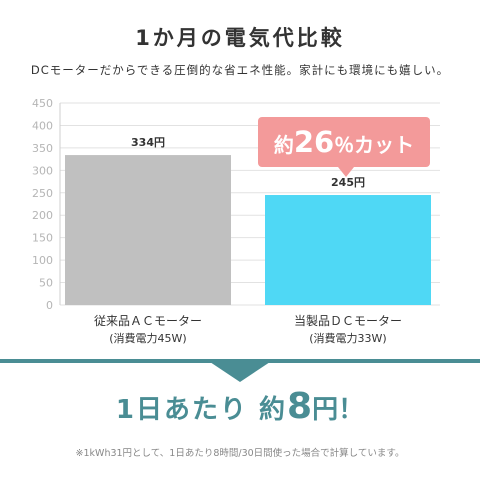  Describe the element at coordinates (240, 38) in the screenshot. I see `page-title: 1か月の電気代比較` at that location.